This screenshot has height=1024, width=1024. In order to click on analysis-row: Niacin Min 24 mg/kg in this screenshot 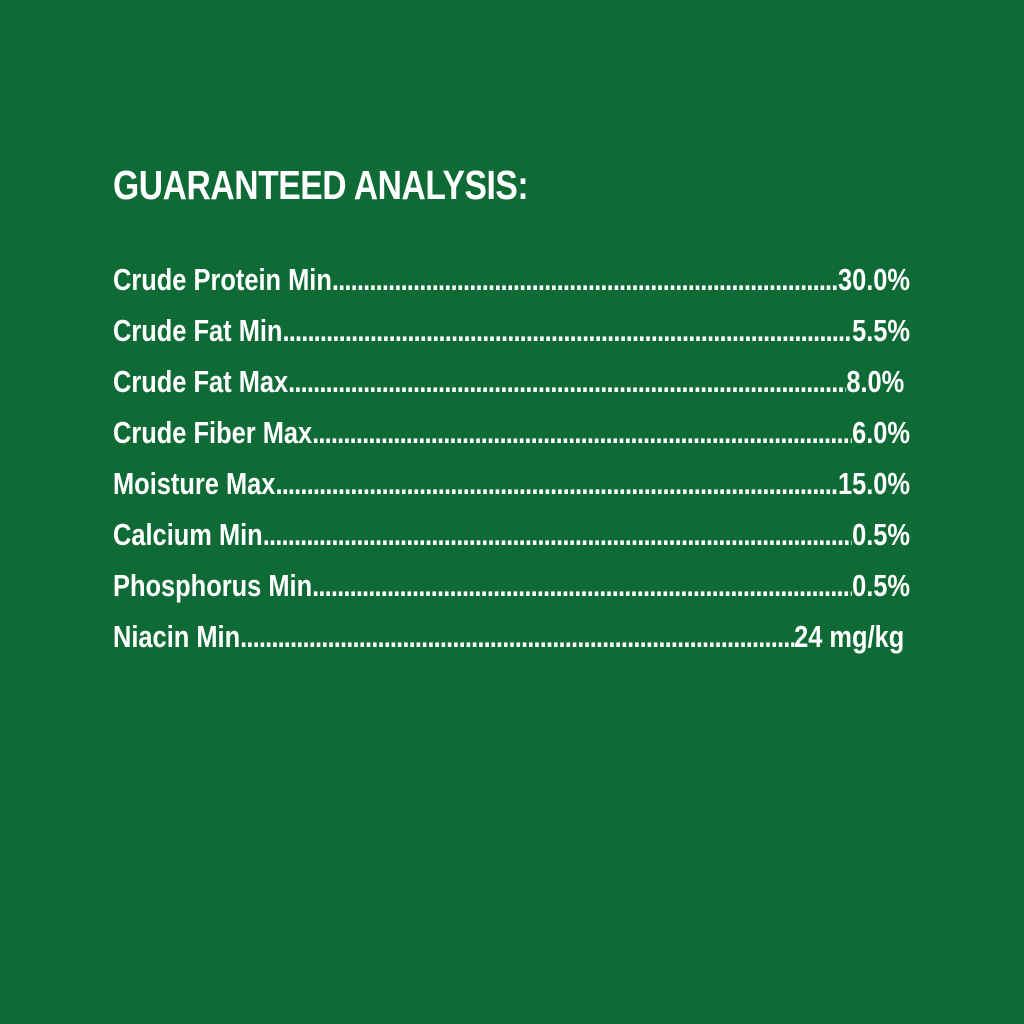, I will do `click(508, 636)`.